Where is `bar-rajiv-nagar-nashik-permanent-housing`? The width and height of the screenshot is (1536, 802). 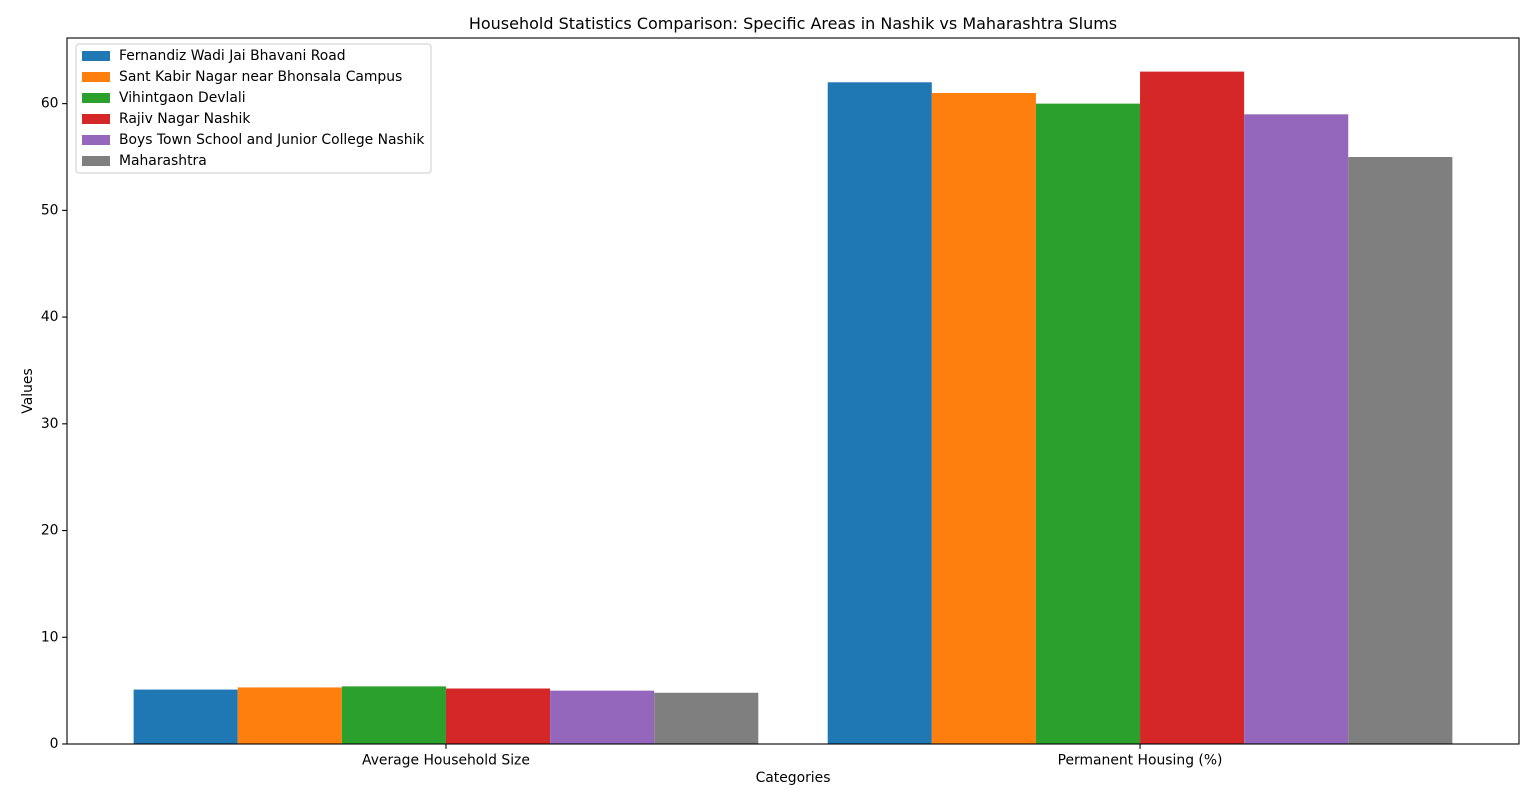
bar-rajiv-nagar-nashik-permanent-housing is located at coordinates (1192, 408).